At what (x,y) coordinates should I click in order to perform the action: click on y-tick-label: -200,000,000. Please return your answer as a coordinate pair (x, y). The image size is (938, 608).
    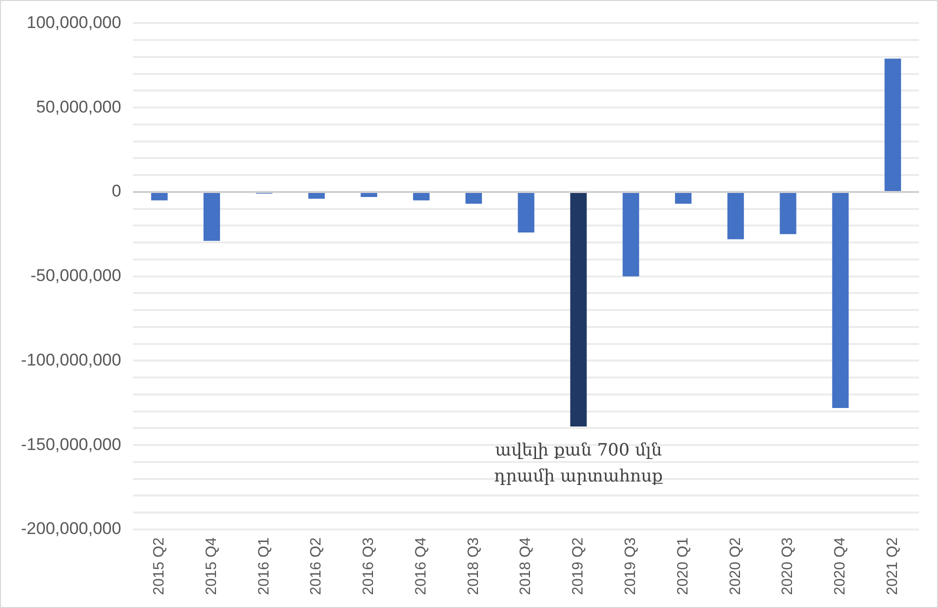
    Looking at the image, I should click on (71, 528).